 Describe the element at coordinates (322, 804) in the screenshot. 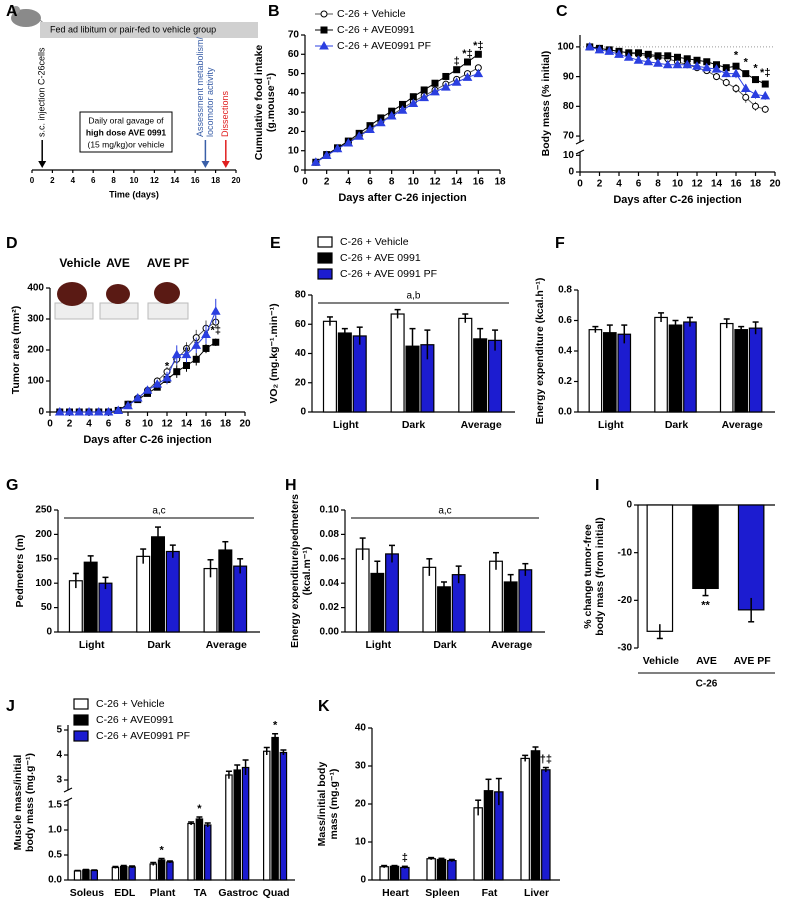

I see `y-axis-label: Mass/initial body` at that location.